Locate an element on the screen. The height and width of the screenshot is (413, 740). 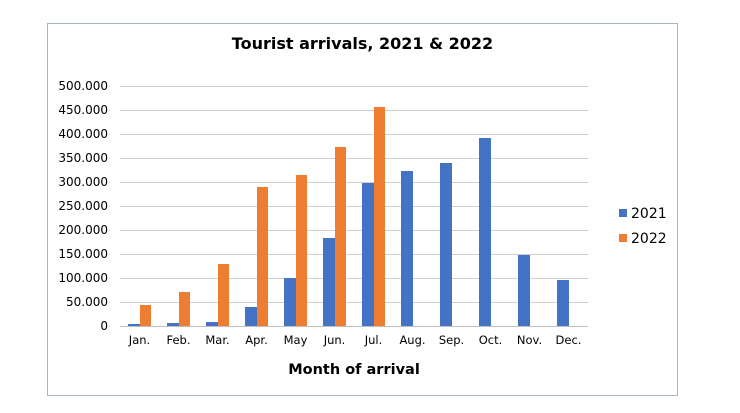
x-tick-label: Apr. is located at coordinates (256, 340).